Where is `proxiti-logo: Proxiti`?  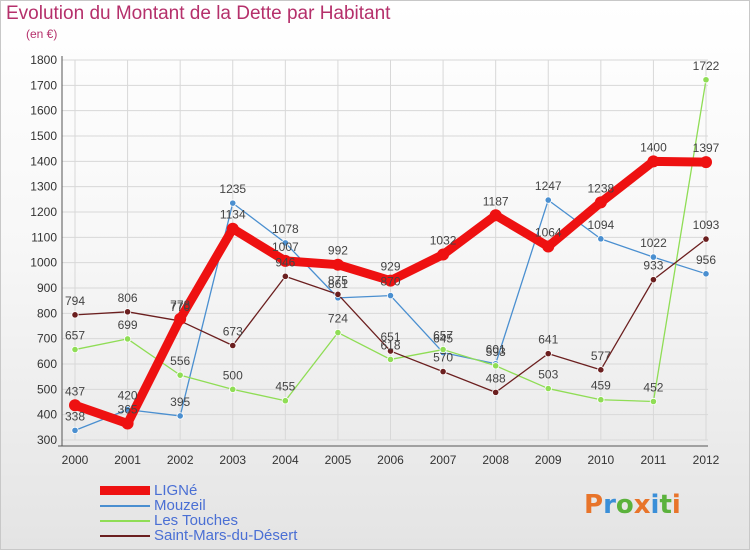
proxiti-logo: Proxiti is located at coordinates (632, 505).